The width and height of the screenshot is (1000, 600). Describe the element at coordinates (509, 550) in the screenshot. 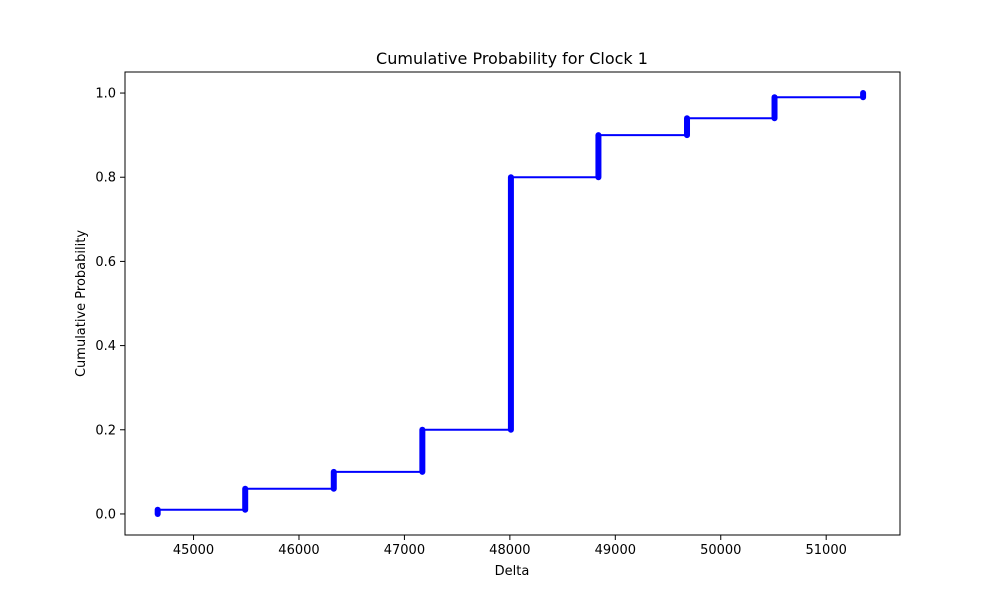

I see `x-tick-label: 48000` at that location.